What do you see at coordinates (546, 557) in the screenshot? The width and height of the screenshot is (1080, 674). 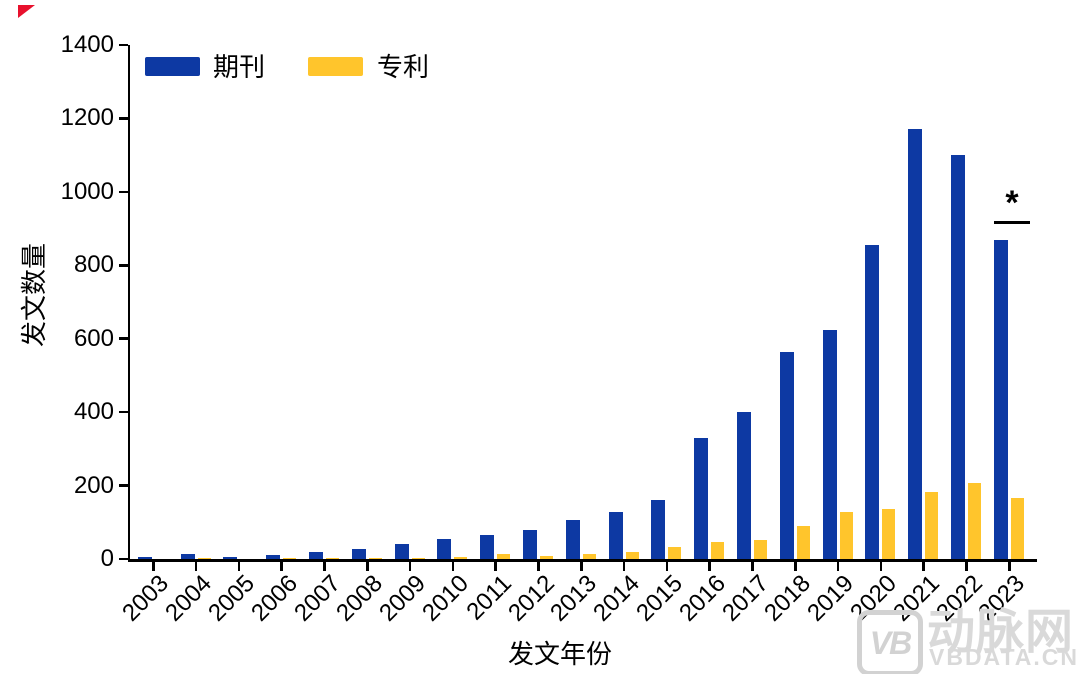 I see `bar-专利-2012` at bounding box center [546, 557].